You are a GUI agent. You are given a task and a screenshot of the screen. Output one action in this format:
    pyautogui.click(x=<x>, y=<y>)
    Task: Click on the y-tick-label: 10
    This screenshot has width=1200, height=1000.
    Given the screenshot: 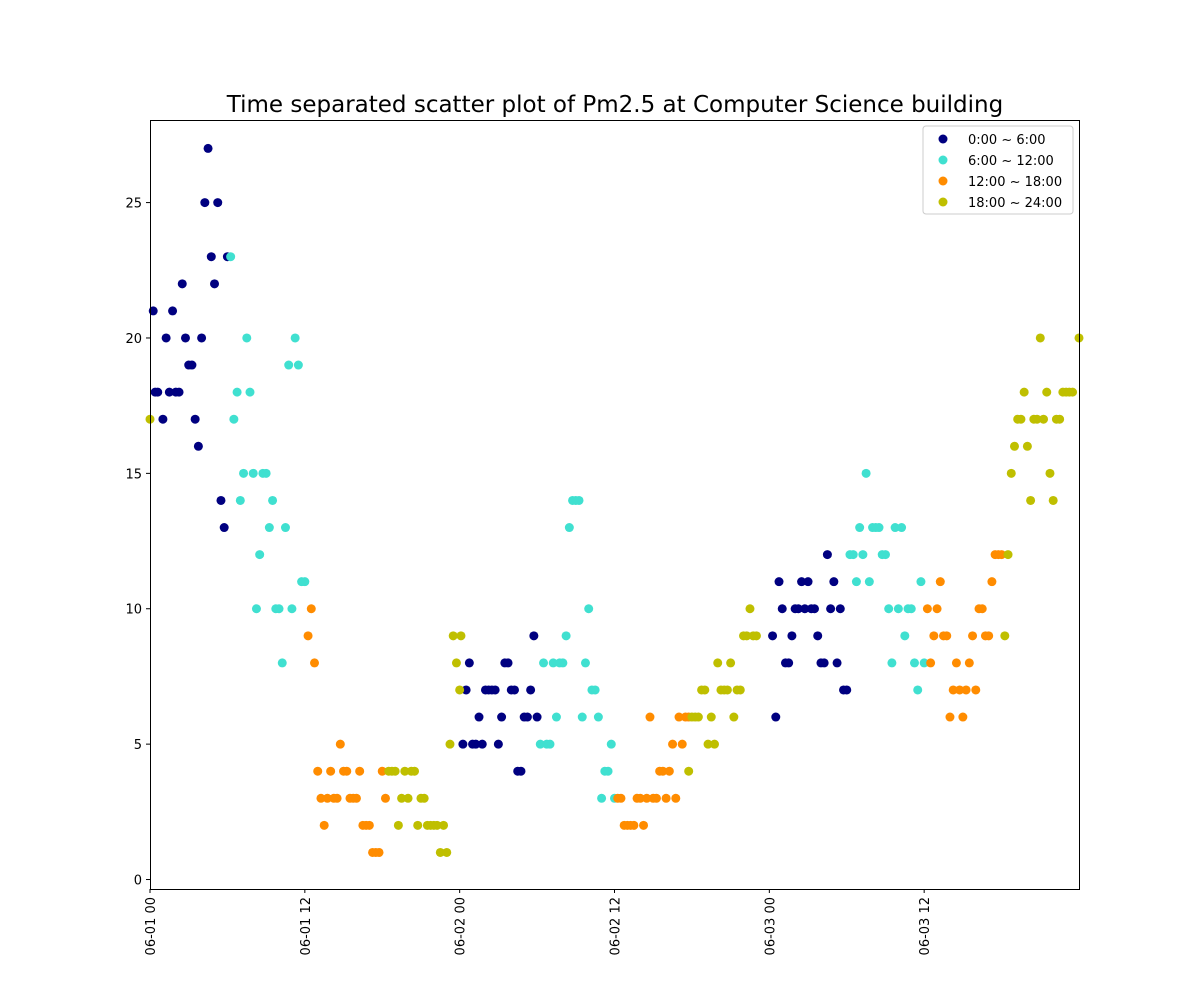 What is the action you would take?
    pyautogui.click(x=133, y=610)
    